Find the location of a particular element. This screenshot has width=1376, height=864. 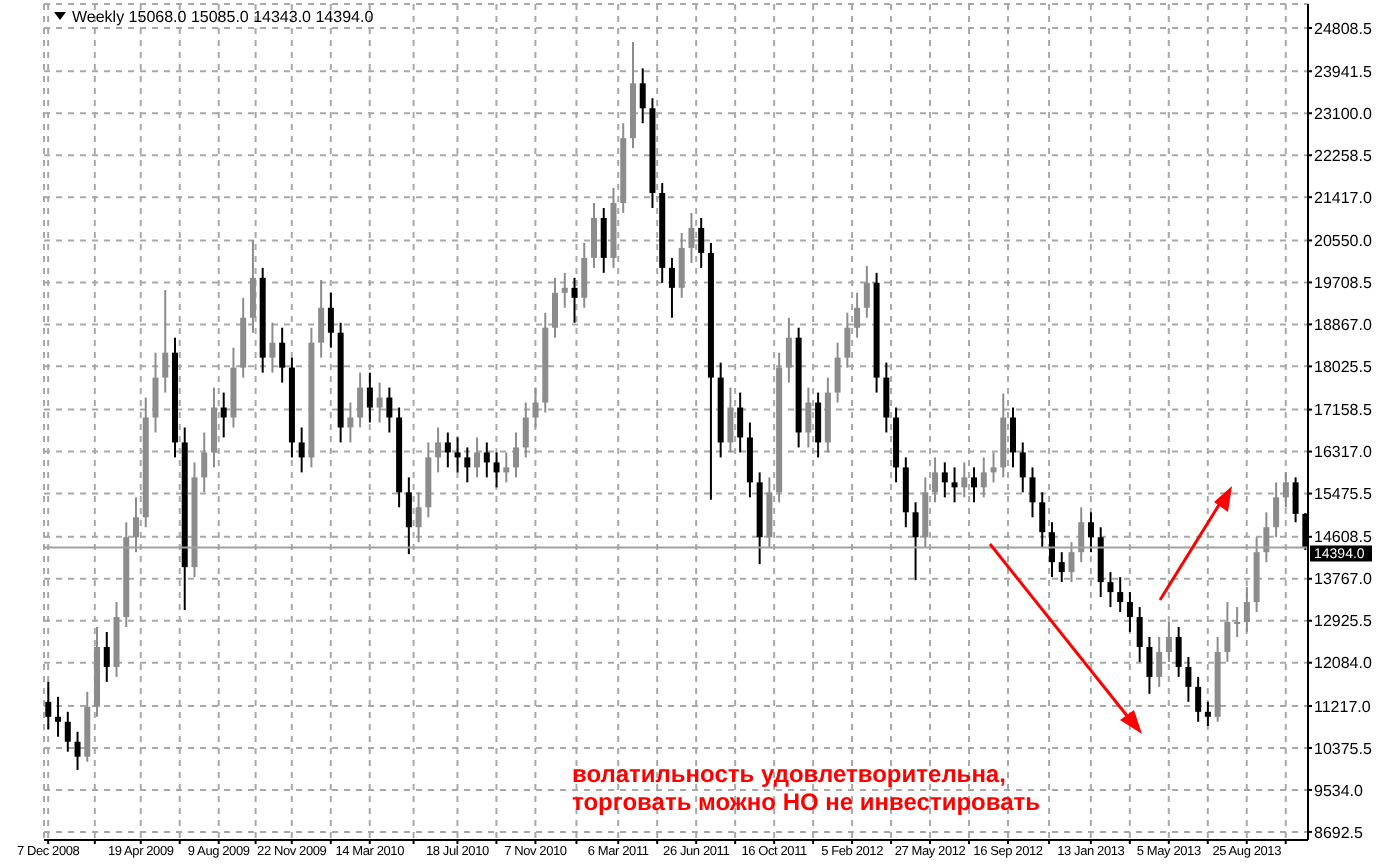

y-tick-label: 21417.0 is located at coordinates (1343, 197).